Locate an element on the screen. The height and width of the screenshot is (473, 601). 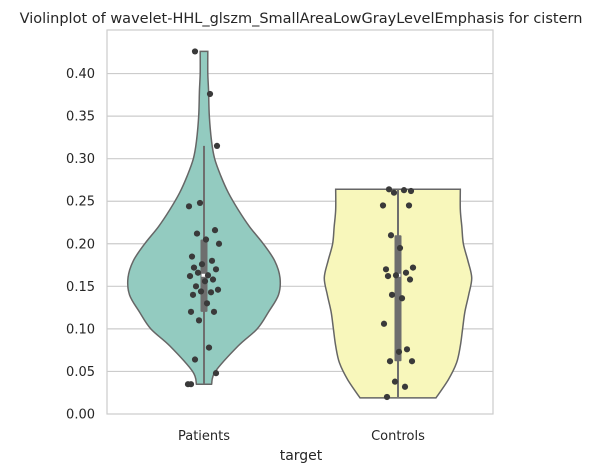
y-tick-label: 0.20 is located at coordinates (80, 244).